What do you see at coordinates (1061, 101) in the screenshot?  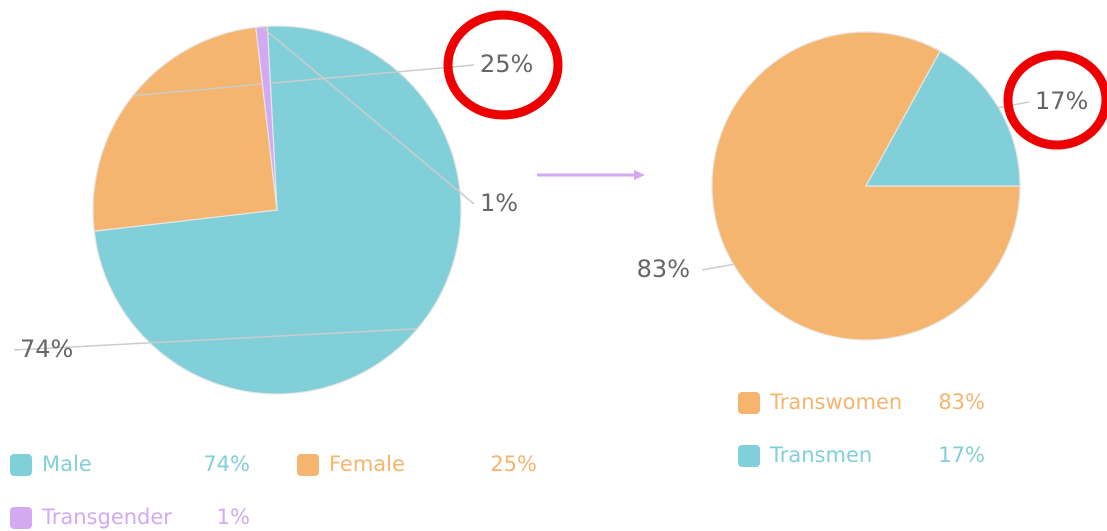 I see `data-label: 17%` at bounding box center [1061, 101].